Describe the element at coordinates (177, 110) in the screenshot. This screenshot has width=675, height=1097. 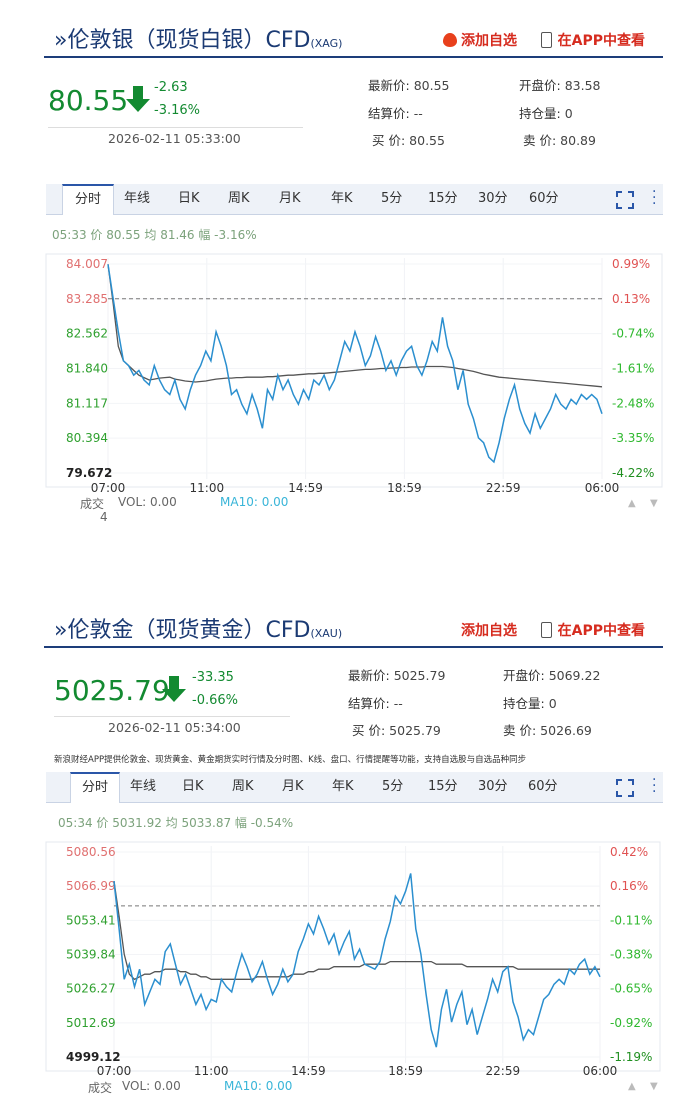
I see `price-change-pct: -3.16%` at that location.